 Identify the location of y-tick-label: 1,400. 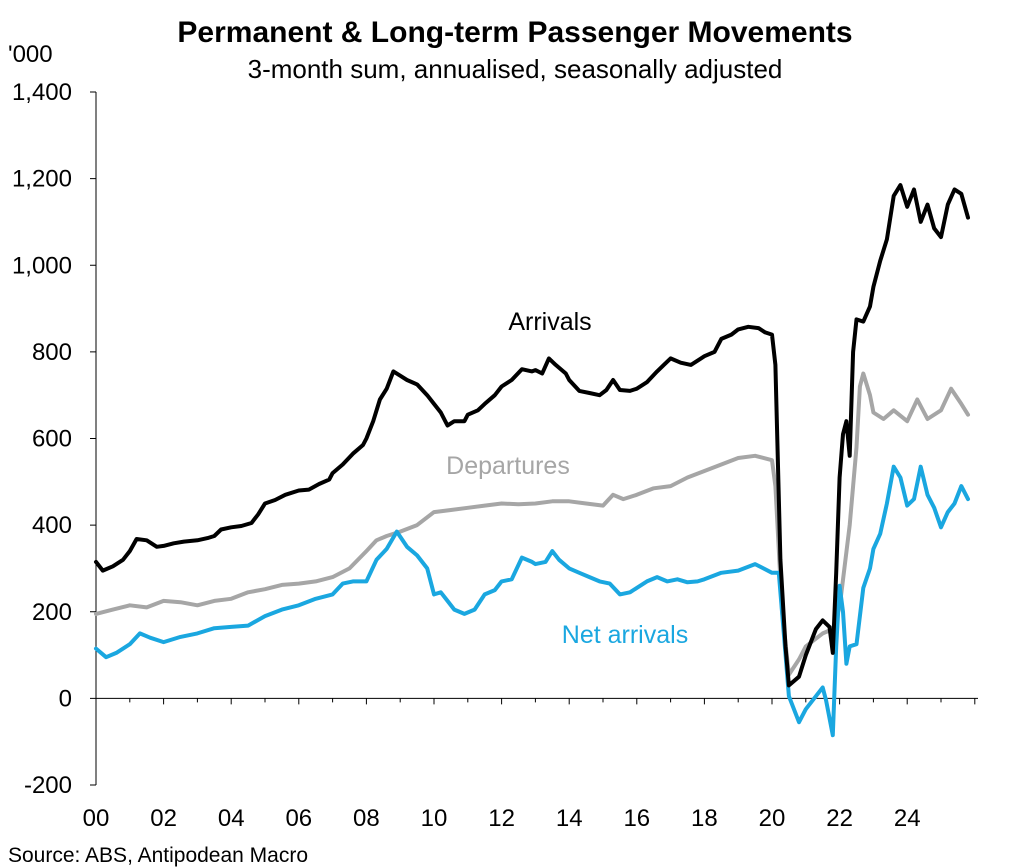
(42, 92).